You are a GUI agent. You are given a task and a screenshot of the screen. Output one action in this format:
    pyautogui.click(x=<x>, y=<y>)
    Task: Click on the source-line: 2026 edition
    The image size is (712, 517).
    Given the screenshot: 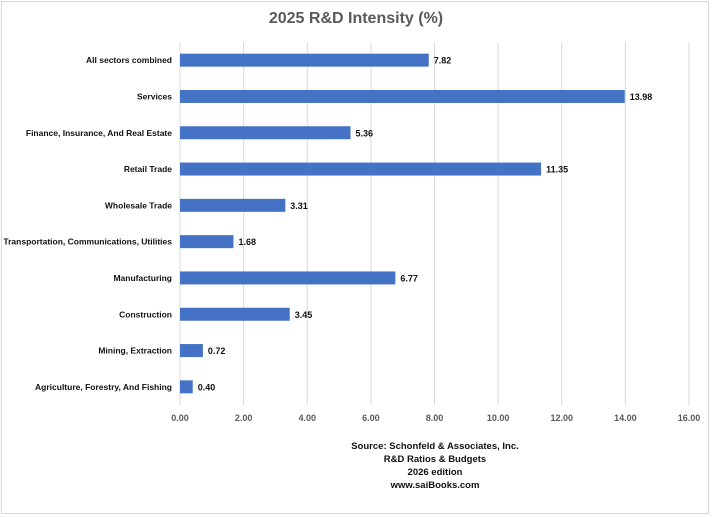 What is the action you would take?
    pyautogui.click(x=435, y=472)
    